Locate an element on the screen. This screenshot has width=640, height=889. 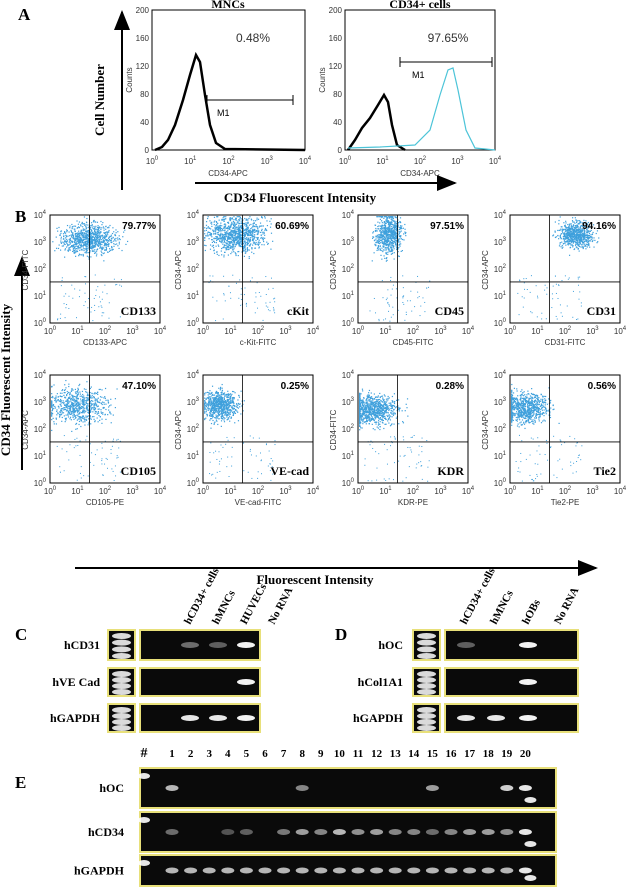
tick-exp: 4 is located at coordinates (500, 159).